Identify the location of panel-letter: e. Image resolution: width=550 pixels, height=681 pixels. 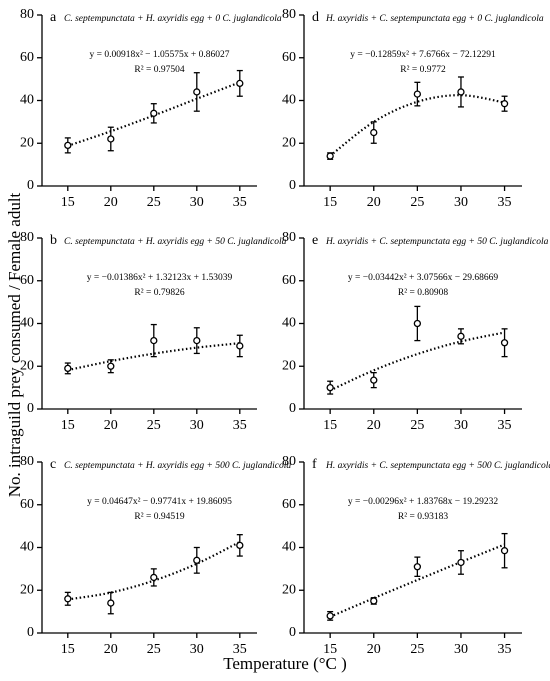
(315, 240).